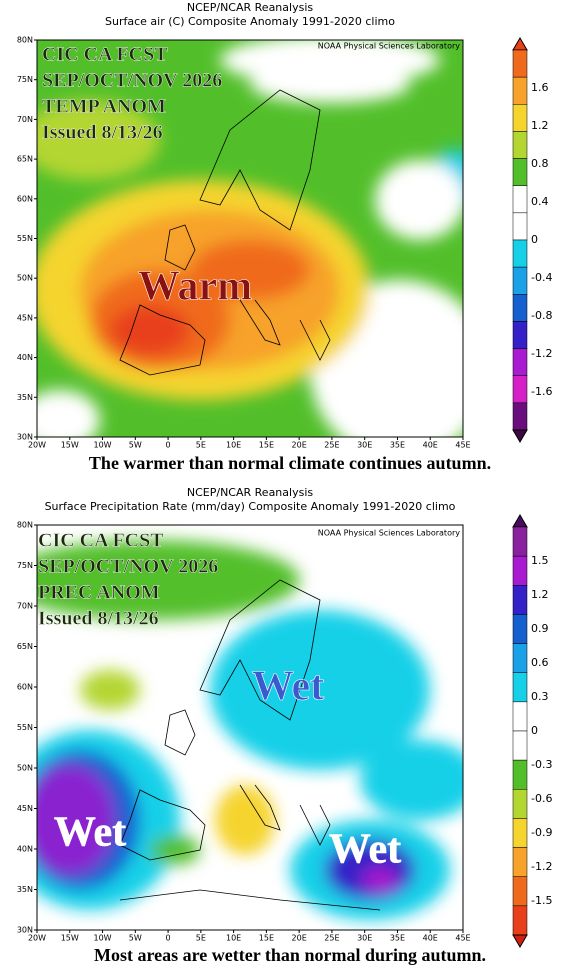 The image size is (562, 979). What do you see at coordinates (540, 201) in the screenshot?
I see `colorbar-label: 0.4` at bounding box center [540, 201].